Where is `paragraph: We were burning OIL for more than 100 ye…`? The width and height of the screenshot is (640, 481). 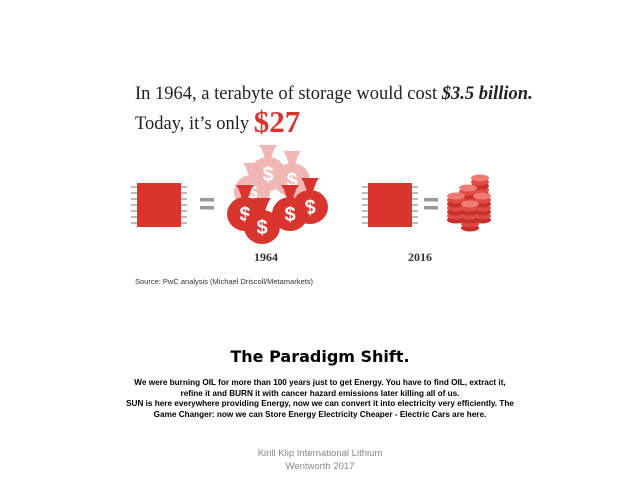
paragraph: We were burning OIL for more than 100 ye… is located at coordinates (320, 388).